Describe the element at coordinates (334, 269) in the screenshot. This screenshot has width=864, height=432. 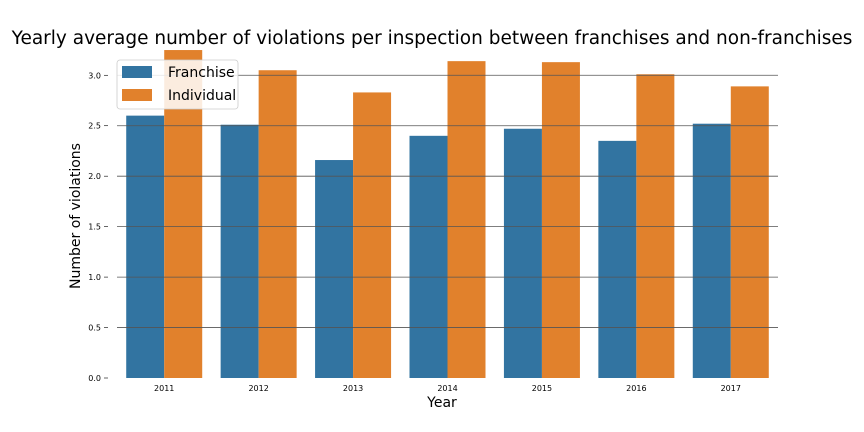
I see `bar-franchise-2013` at that location.